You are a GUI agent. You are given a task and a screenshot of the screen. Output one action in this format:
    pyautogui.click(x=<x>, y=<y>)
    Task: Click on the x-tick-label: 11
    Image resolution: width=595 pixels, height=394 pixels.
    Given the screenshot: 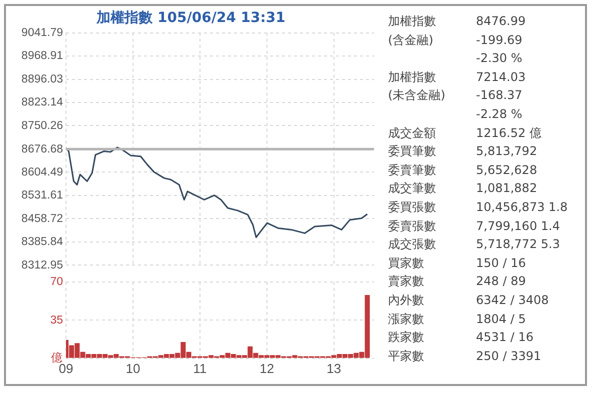 What is the action you would take?
    pyautogui.click(x=200, y=368)
    